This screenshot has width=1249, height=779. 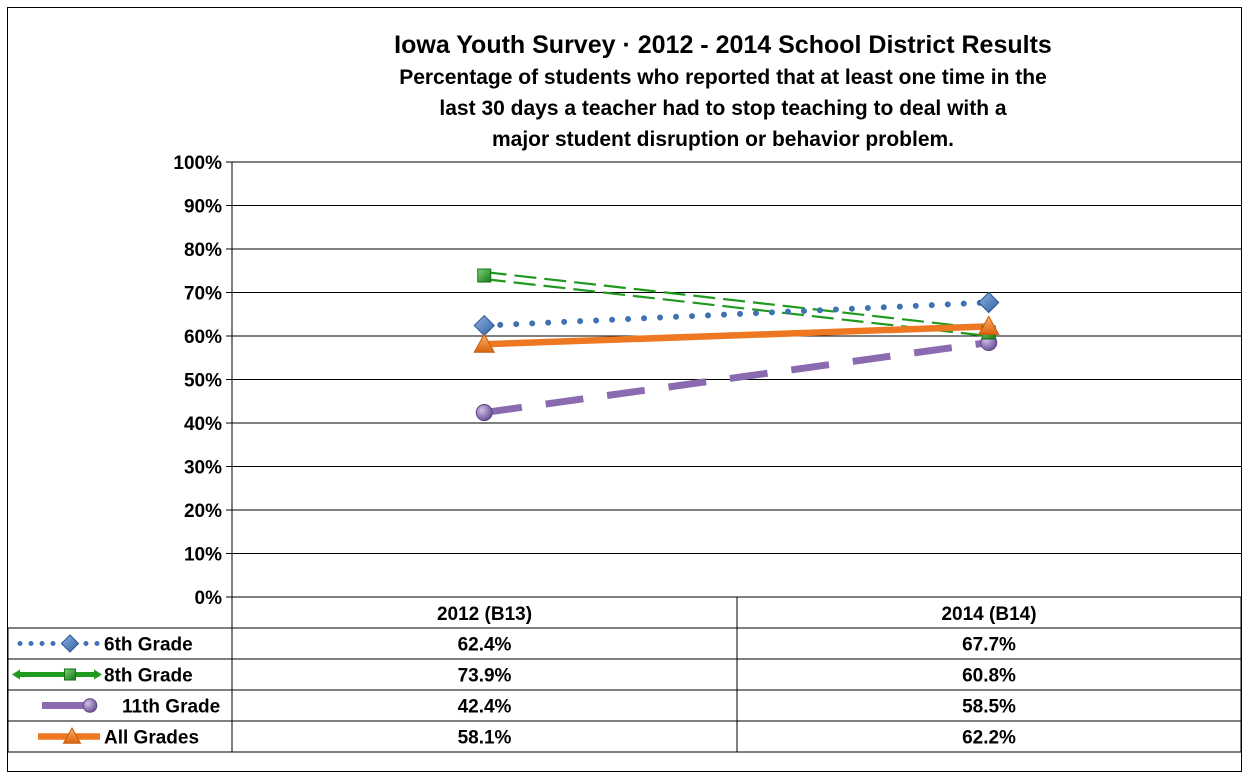 What do you see at coordinates (485, 707) in the screenshot?
I see `table-value-cell: 42.4%` at bounding box center [485, 707].